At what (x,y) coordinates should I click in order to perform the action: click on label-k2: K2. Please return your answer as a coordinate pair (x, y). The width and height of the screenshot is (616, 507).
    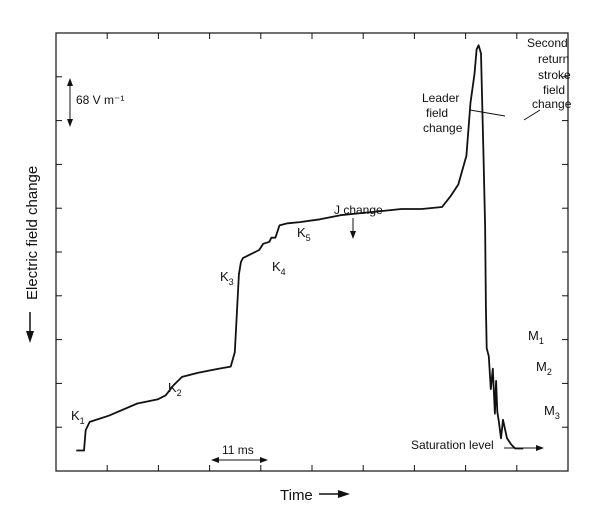
    Looking at the image, I should click on (175, 389).